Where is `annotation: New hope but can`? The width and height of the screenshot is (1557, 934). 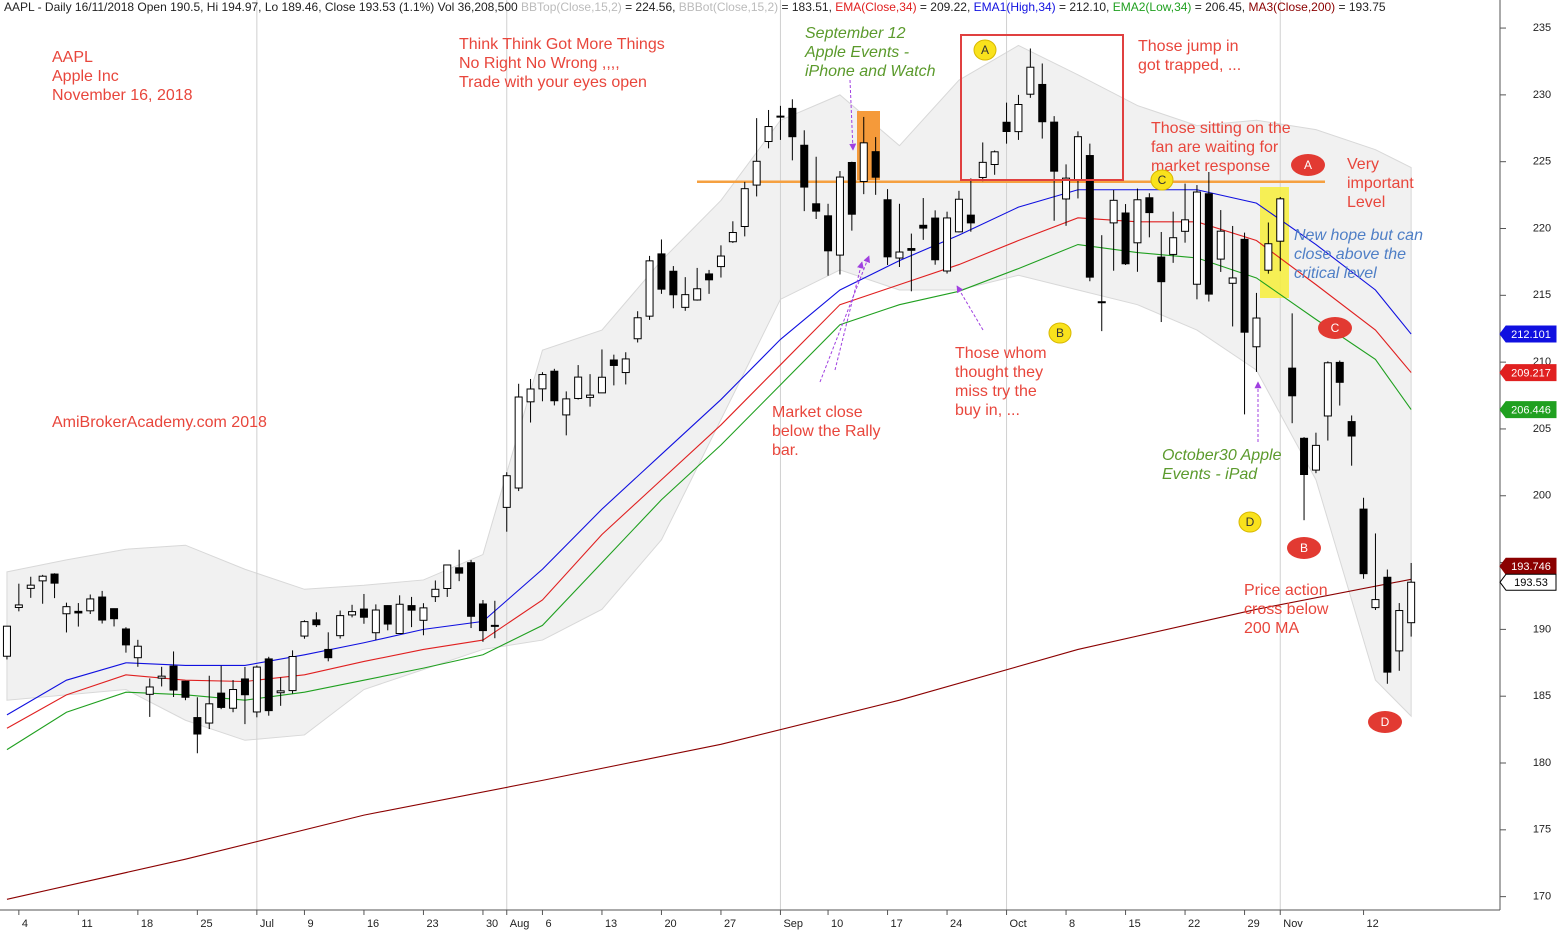 annotation: New hope but can is located at coordinates (1358, 235).